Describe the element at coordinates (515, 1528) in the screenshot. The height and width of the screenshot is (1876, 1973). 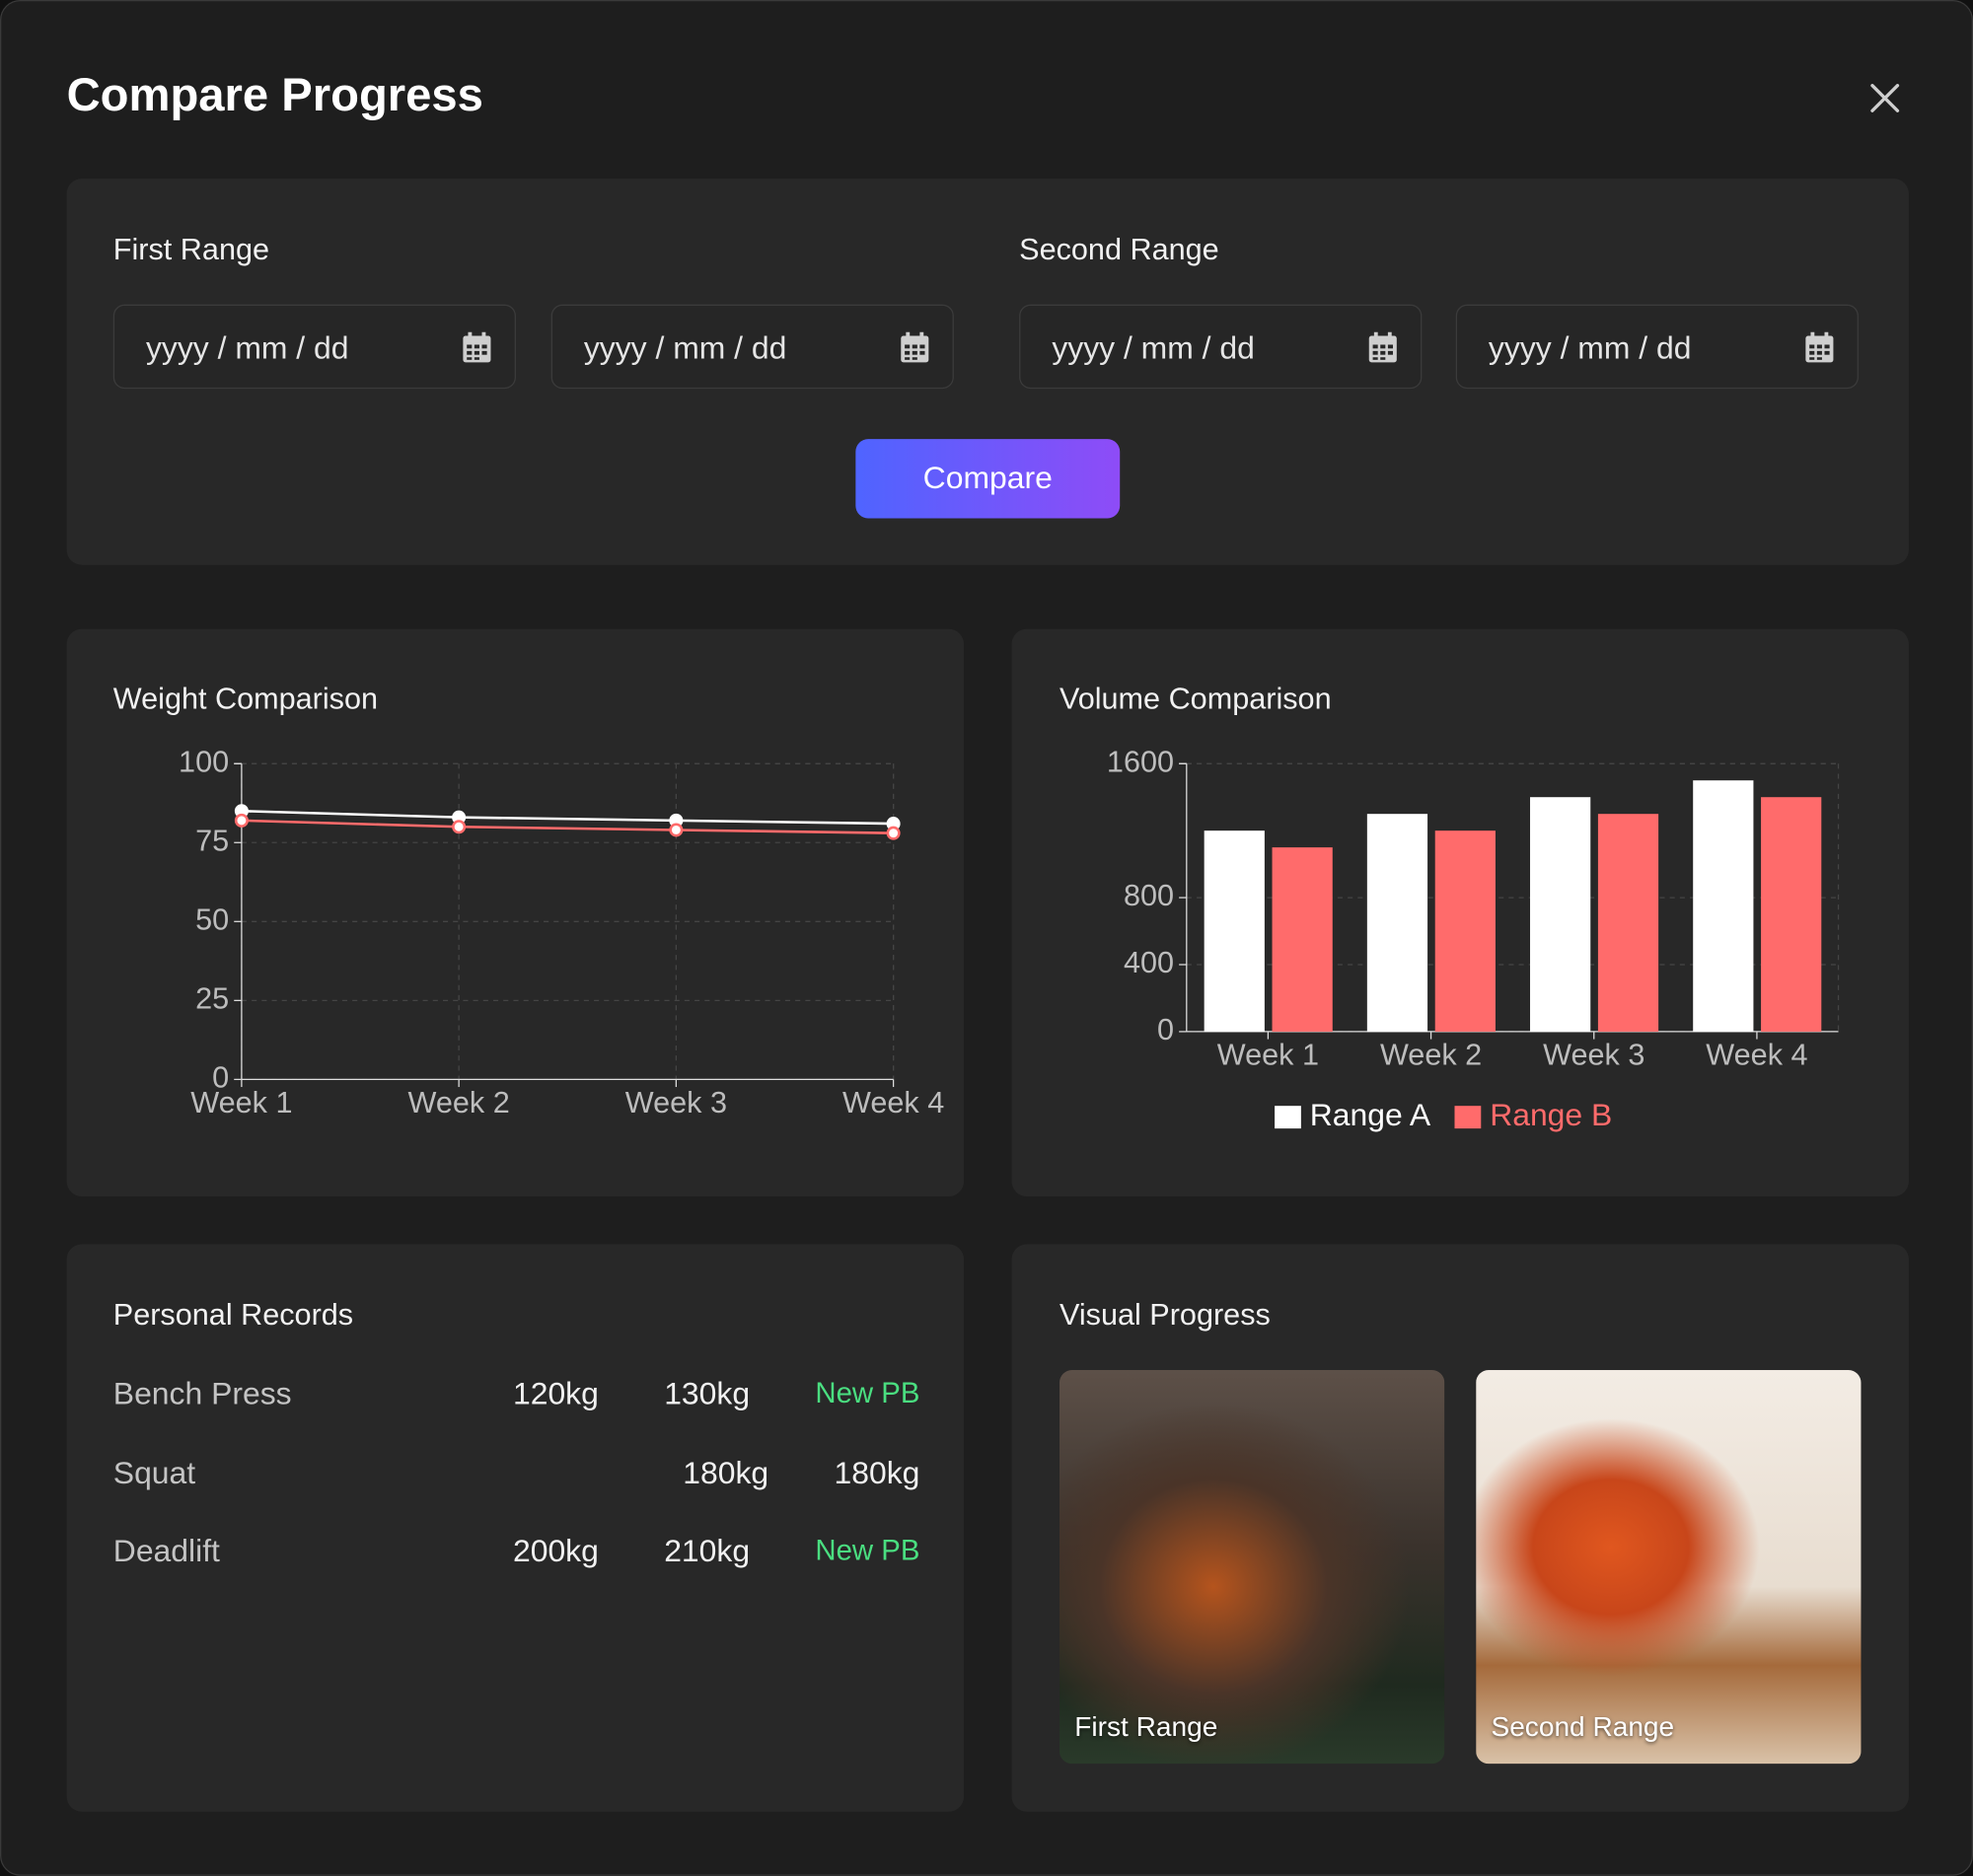
I see `records-card` at that location.